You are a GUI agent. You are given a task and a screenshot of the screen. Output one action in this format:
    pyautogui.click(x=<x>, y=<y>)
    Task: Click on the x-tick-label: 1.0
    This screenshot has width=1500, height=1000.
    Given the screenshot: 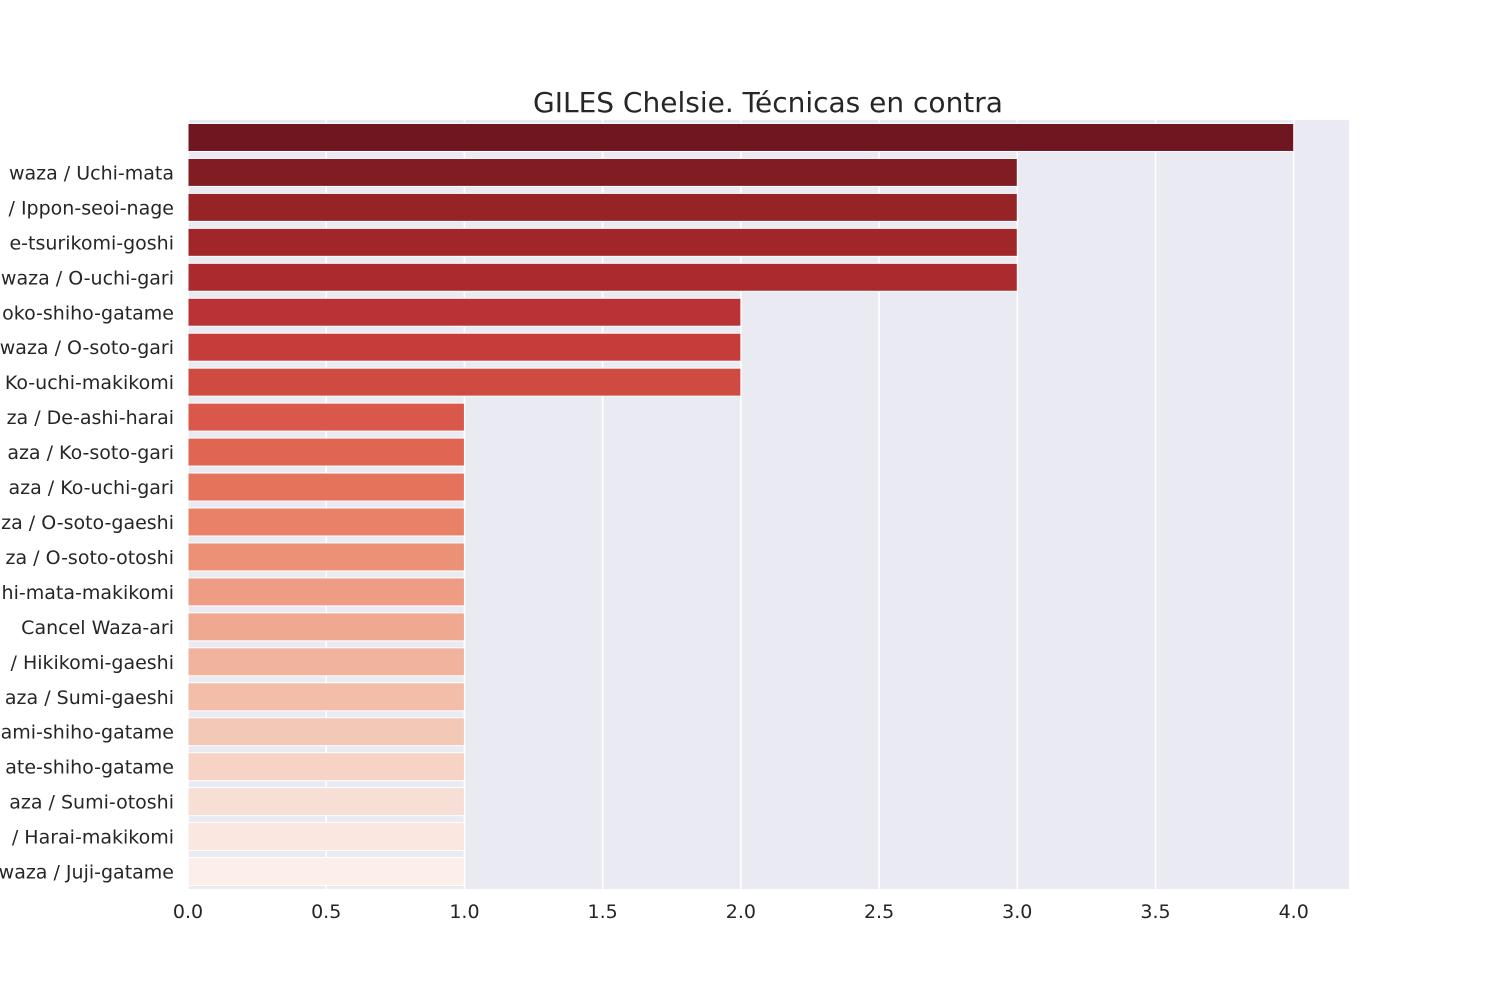 What is the action you would take?
    pyautogui.click(x=464, y=912)
    